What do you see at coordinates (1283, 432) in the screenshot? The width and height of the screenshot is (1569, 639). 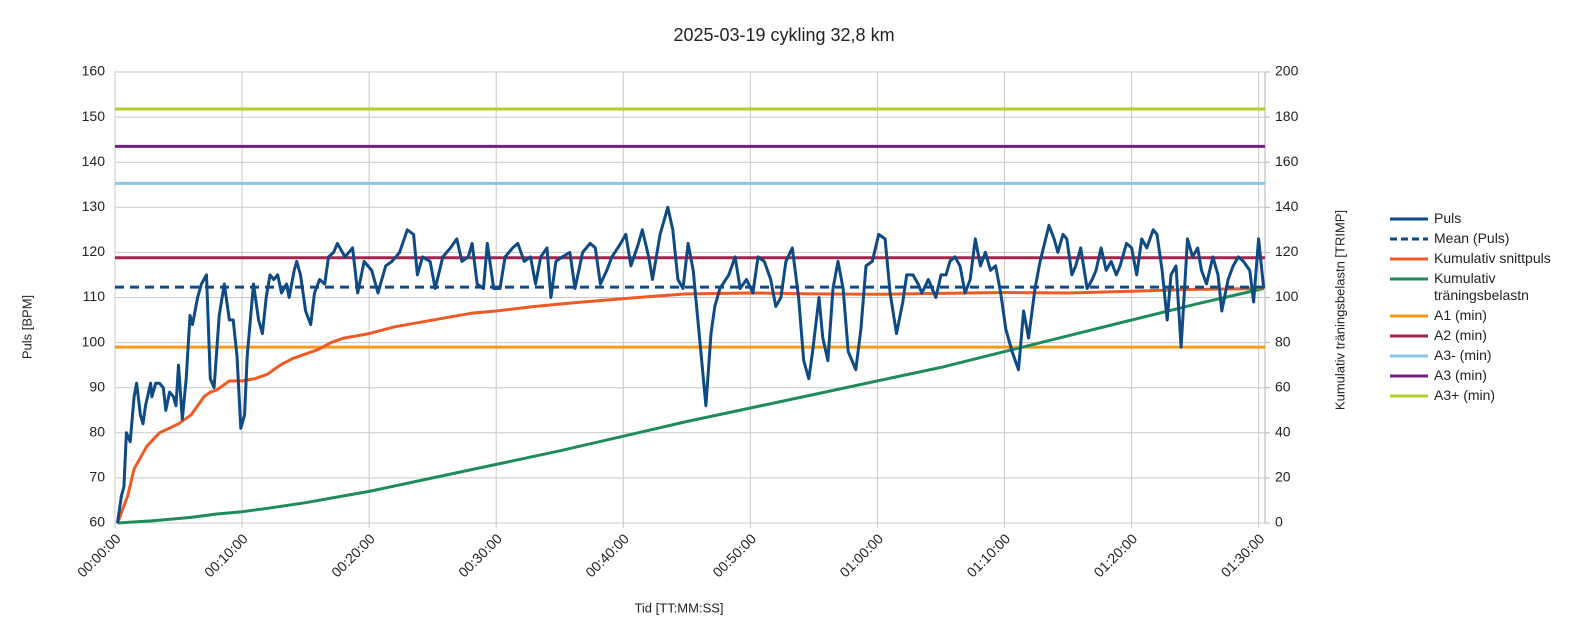 I see `y2-tick-label: 40` at bounding box center [1283, 432].